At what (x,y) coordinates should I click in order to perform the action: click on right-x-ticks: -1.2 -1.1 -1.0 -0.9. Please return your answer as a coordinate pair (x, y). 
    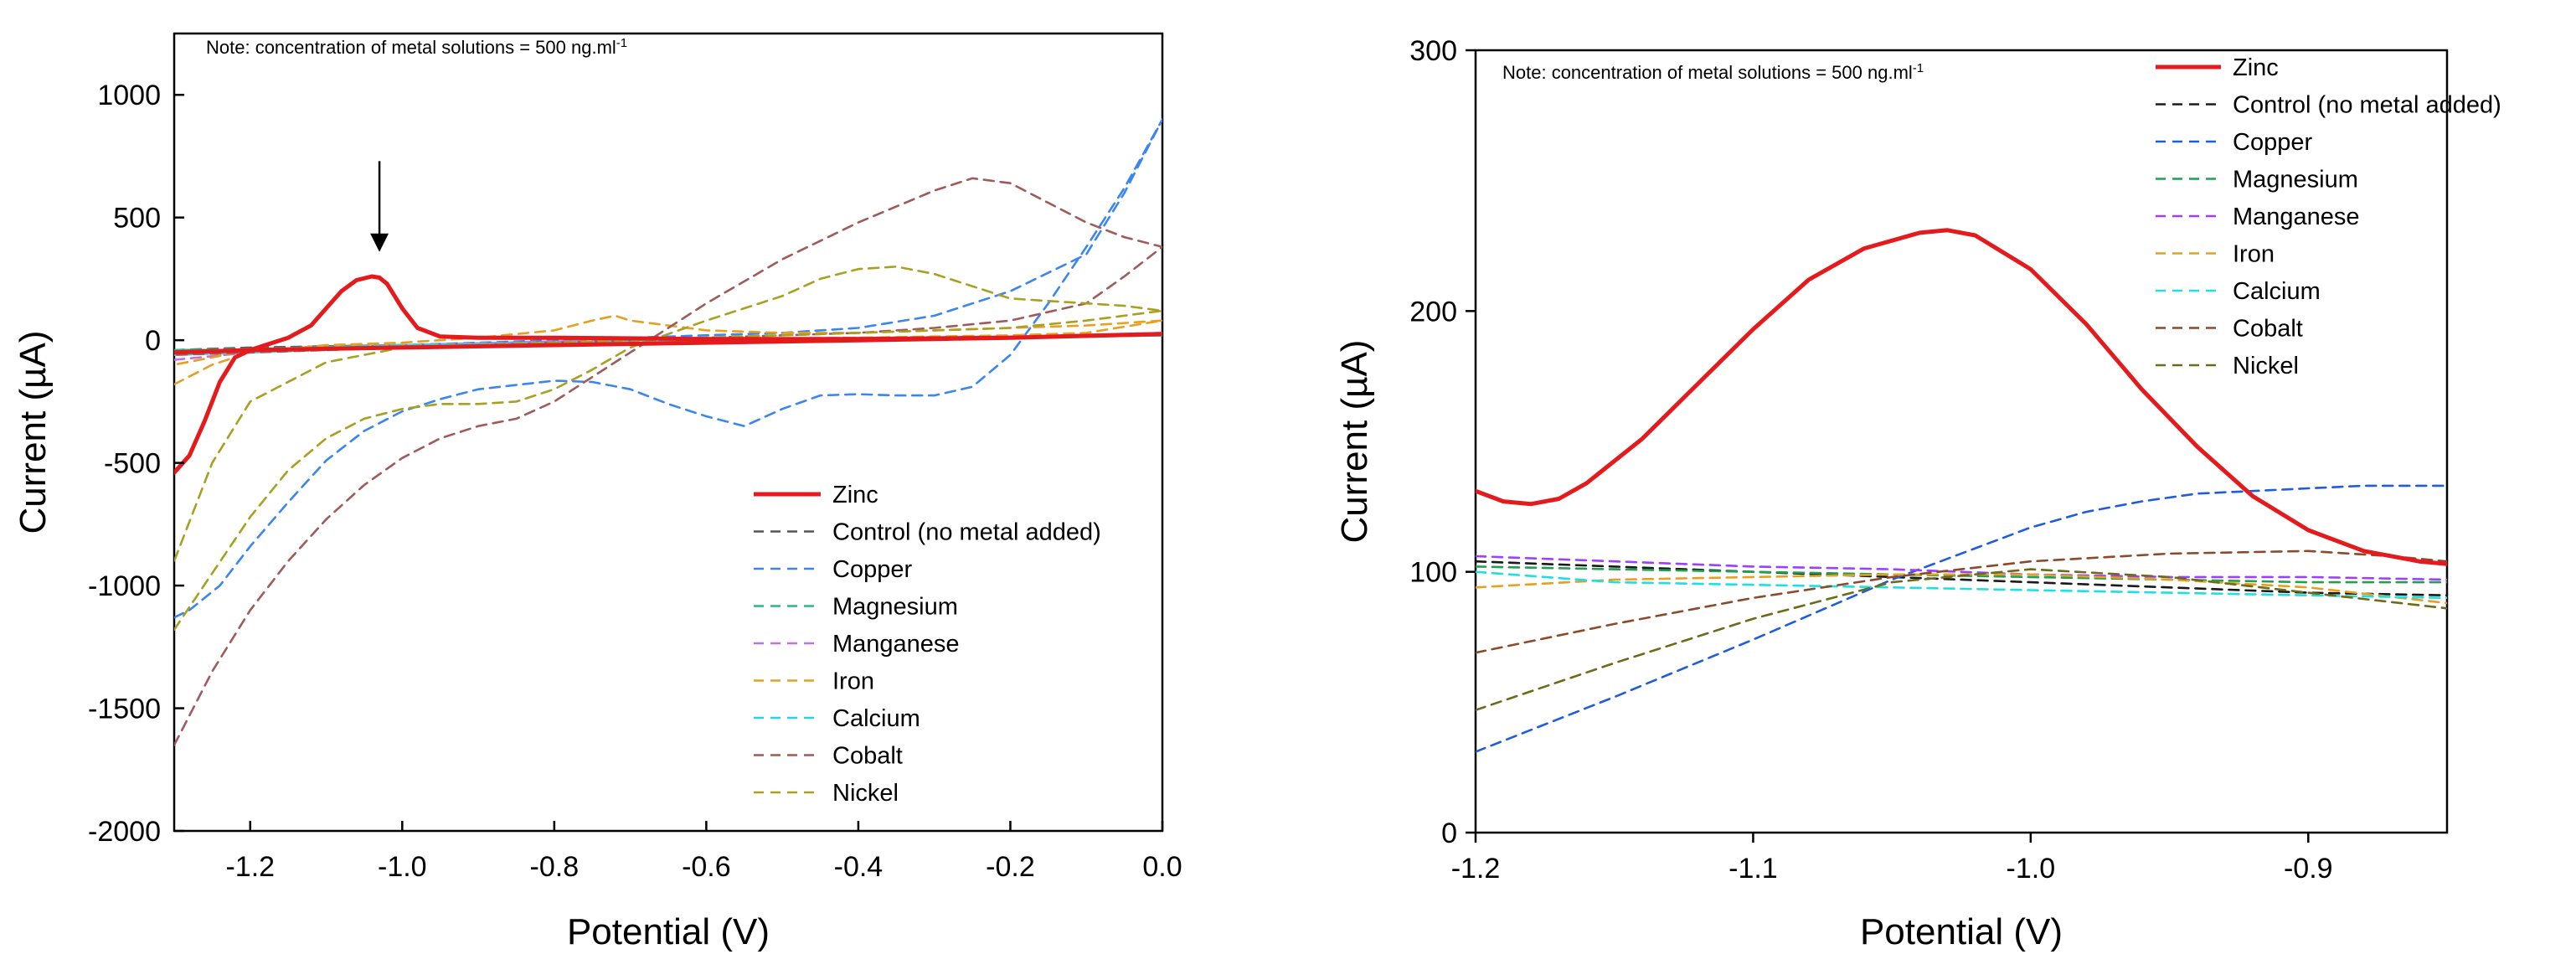
    Looking at the image, I should click on (1892, 859).